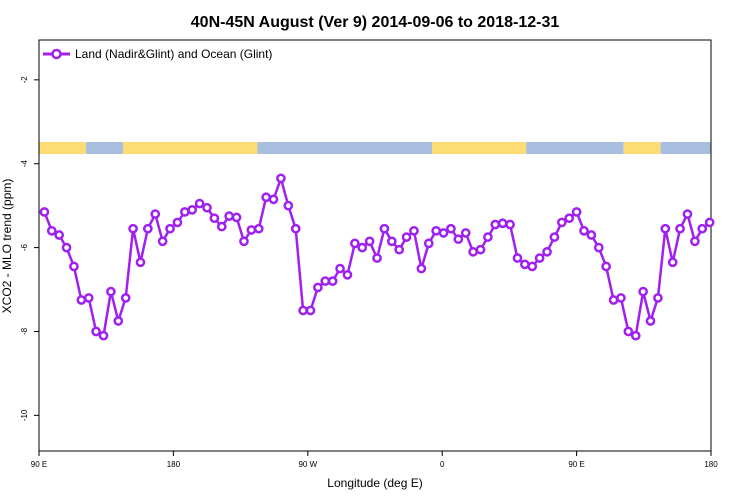 This screenshot has width=750, height=500. I want to click on land-ocean-band, so click(375, 148).